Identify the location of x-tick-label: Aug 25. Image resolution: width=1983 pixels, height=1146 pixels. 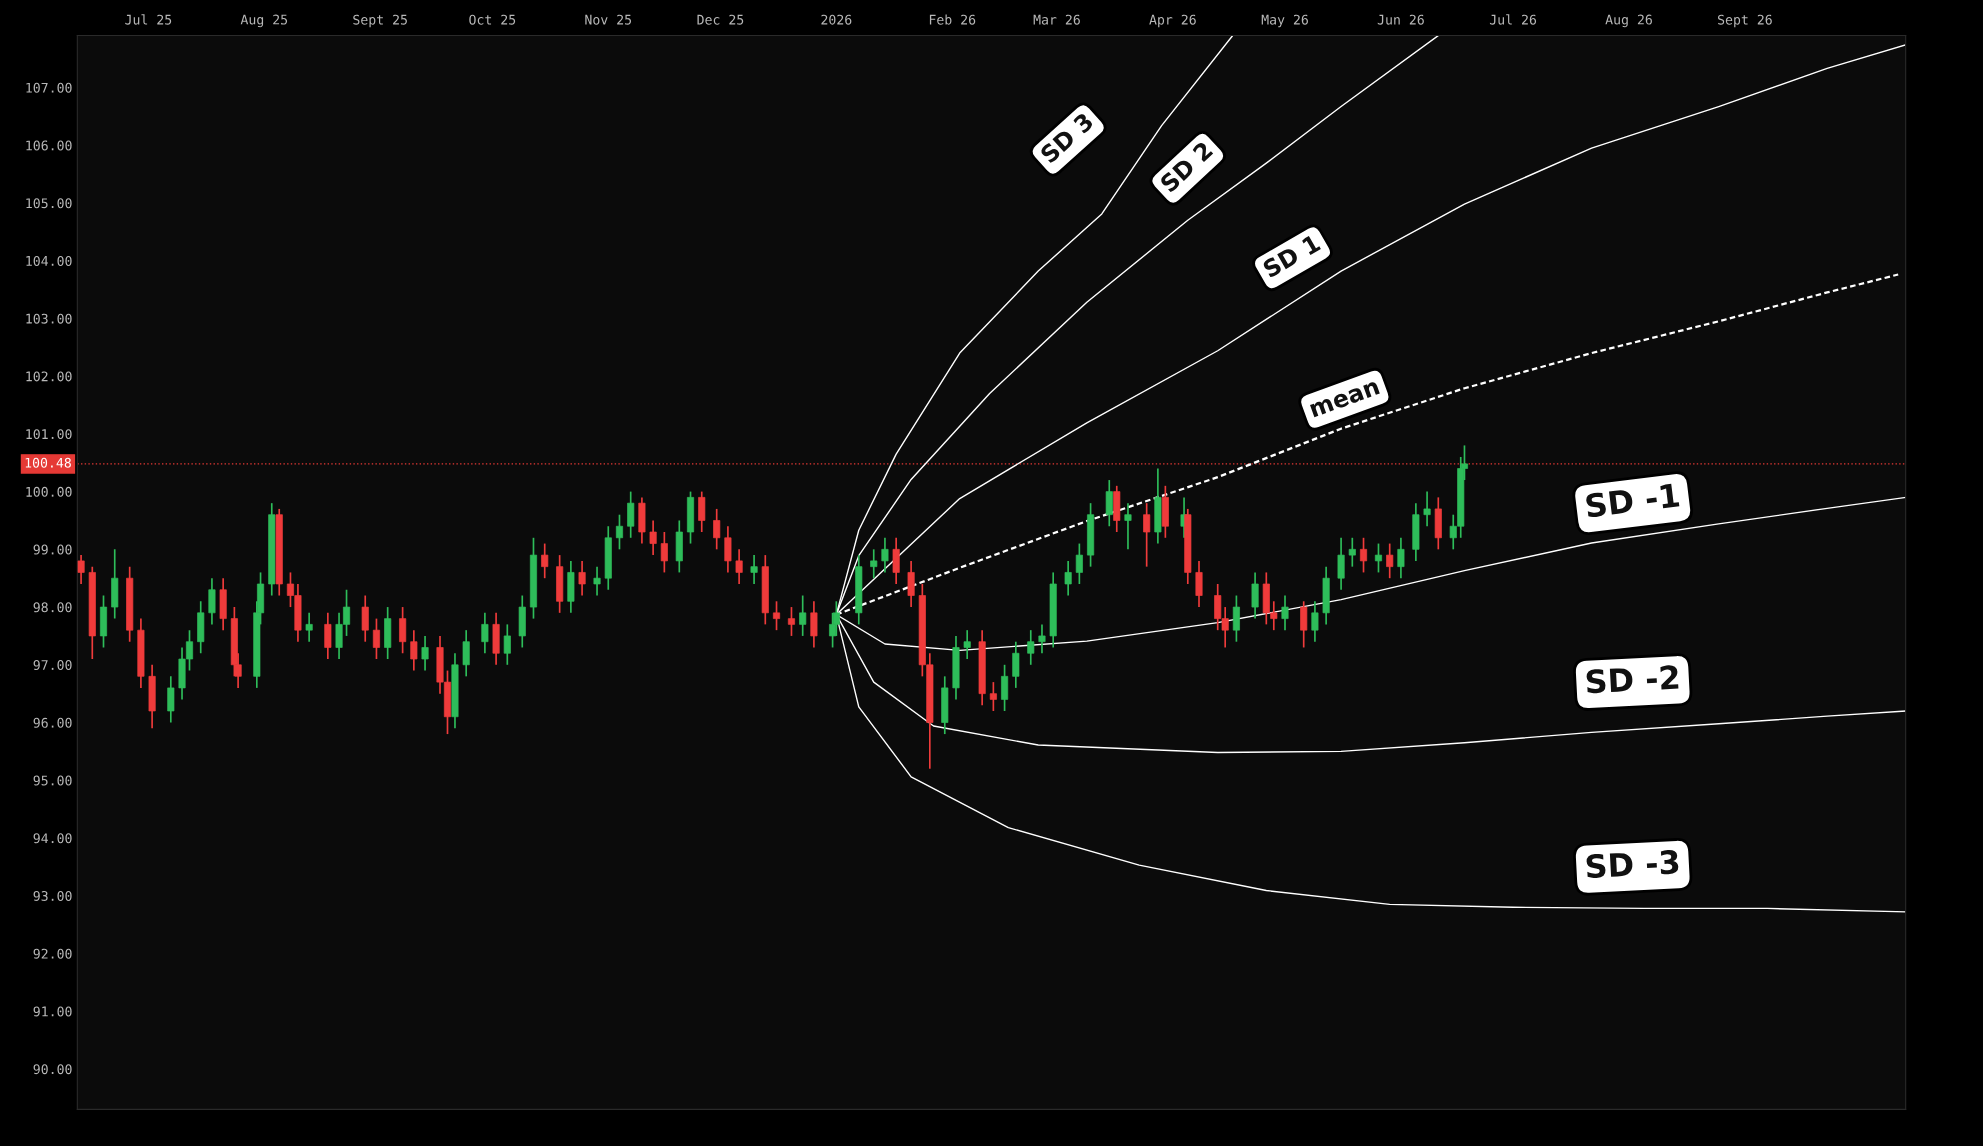
(264, 21).